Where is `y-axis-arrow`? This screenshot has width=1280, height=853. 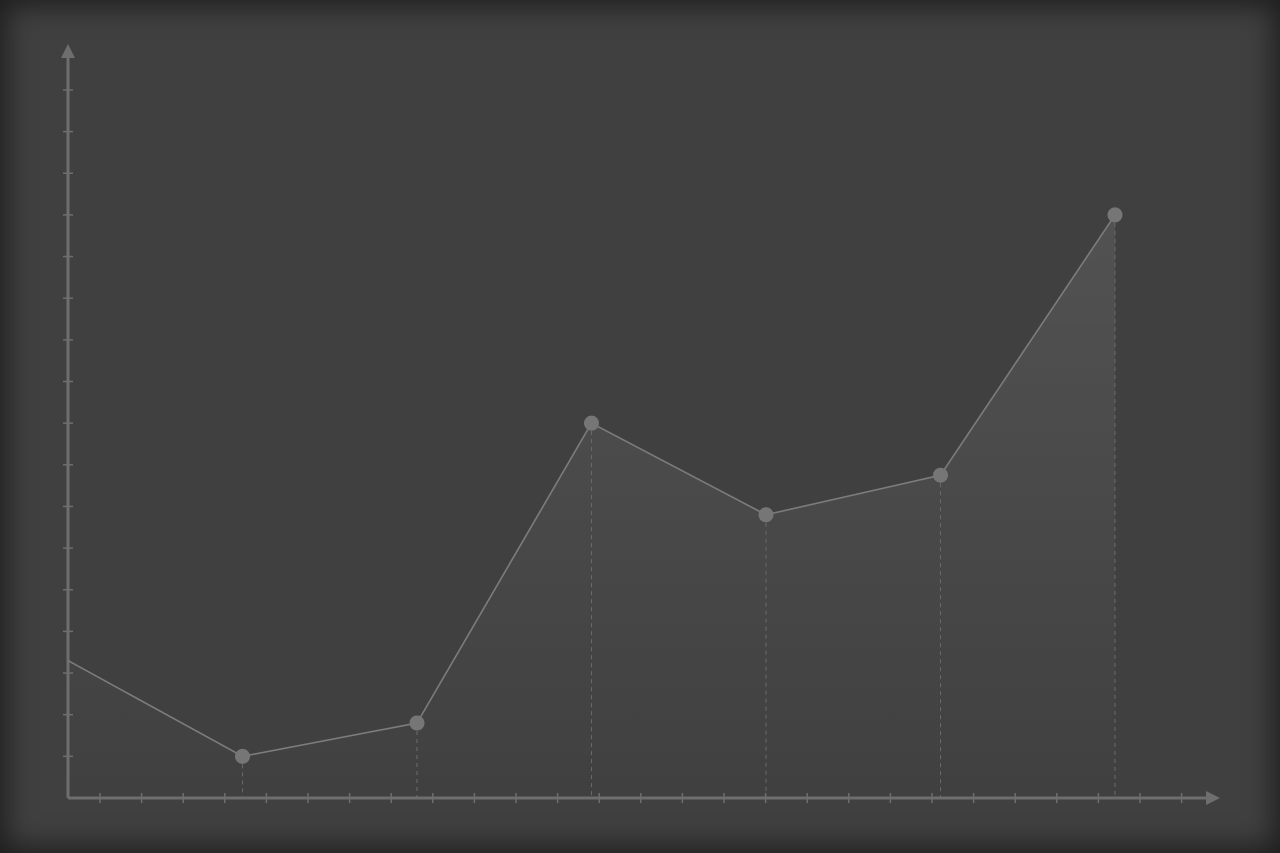
y-axis-arrow is located at coordinates (68, 51).